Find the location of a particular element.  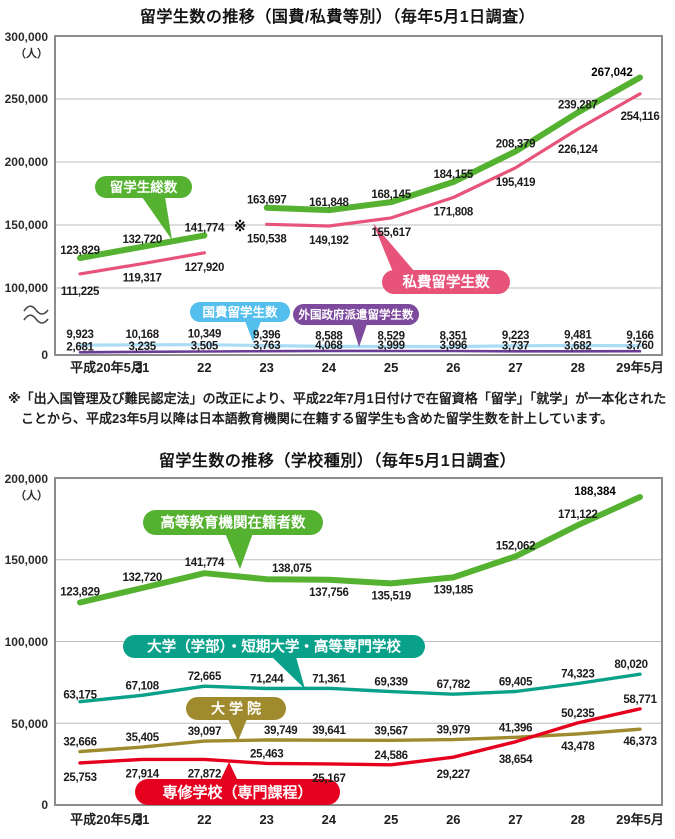

chart1-ytick-300000: 300,000 is located at coordinates (27, 37).